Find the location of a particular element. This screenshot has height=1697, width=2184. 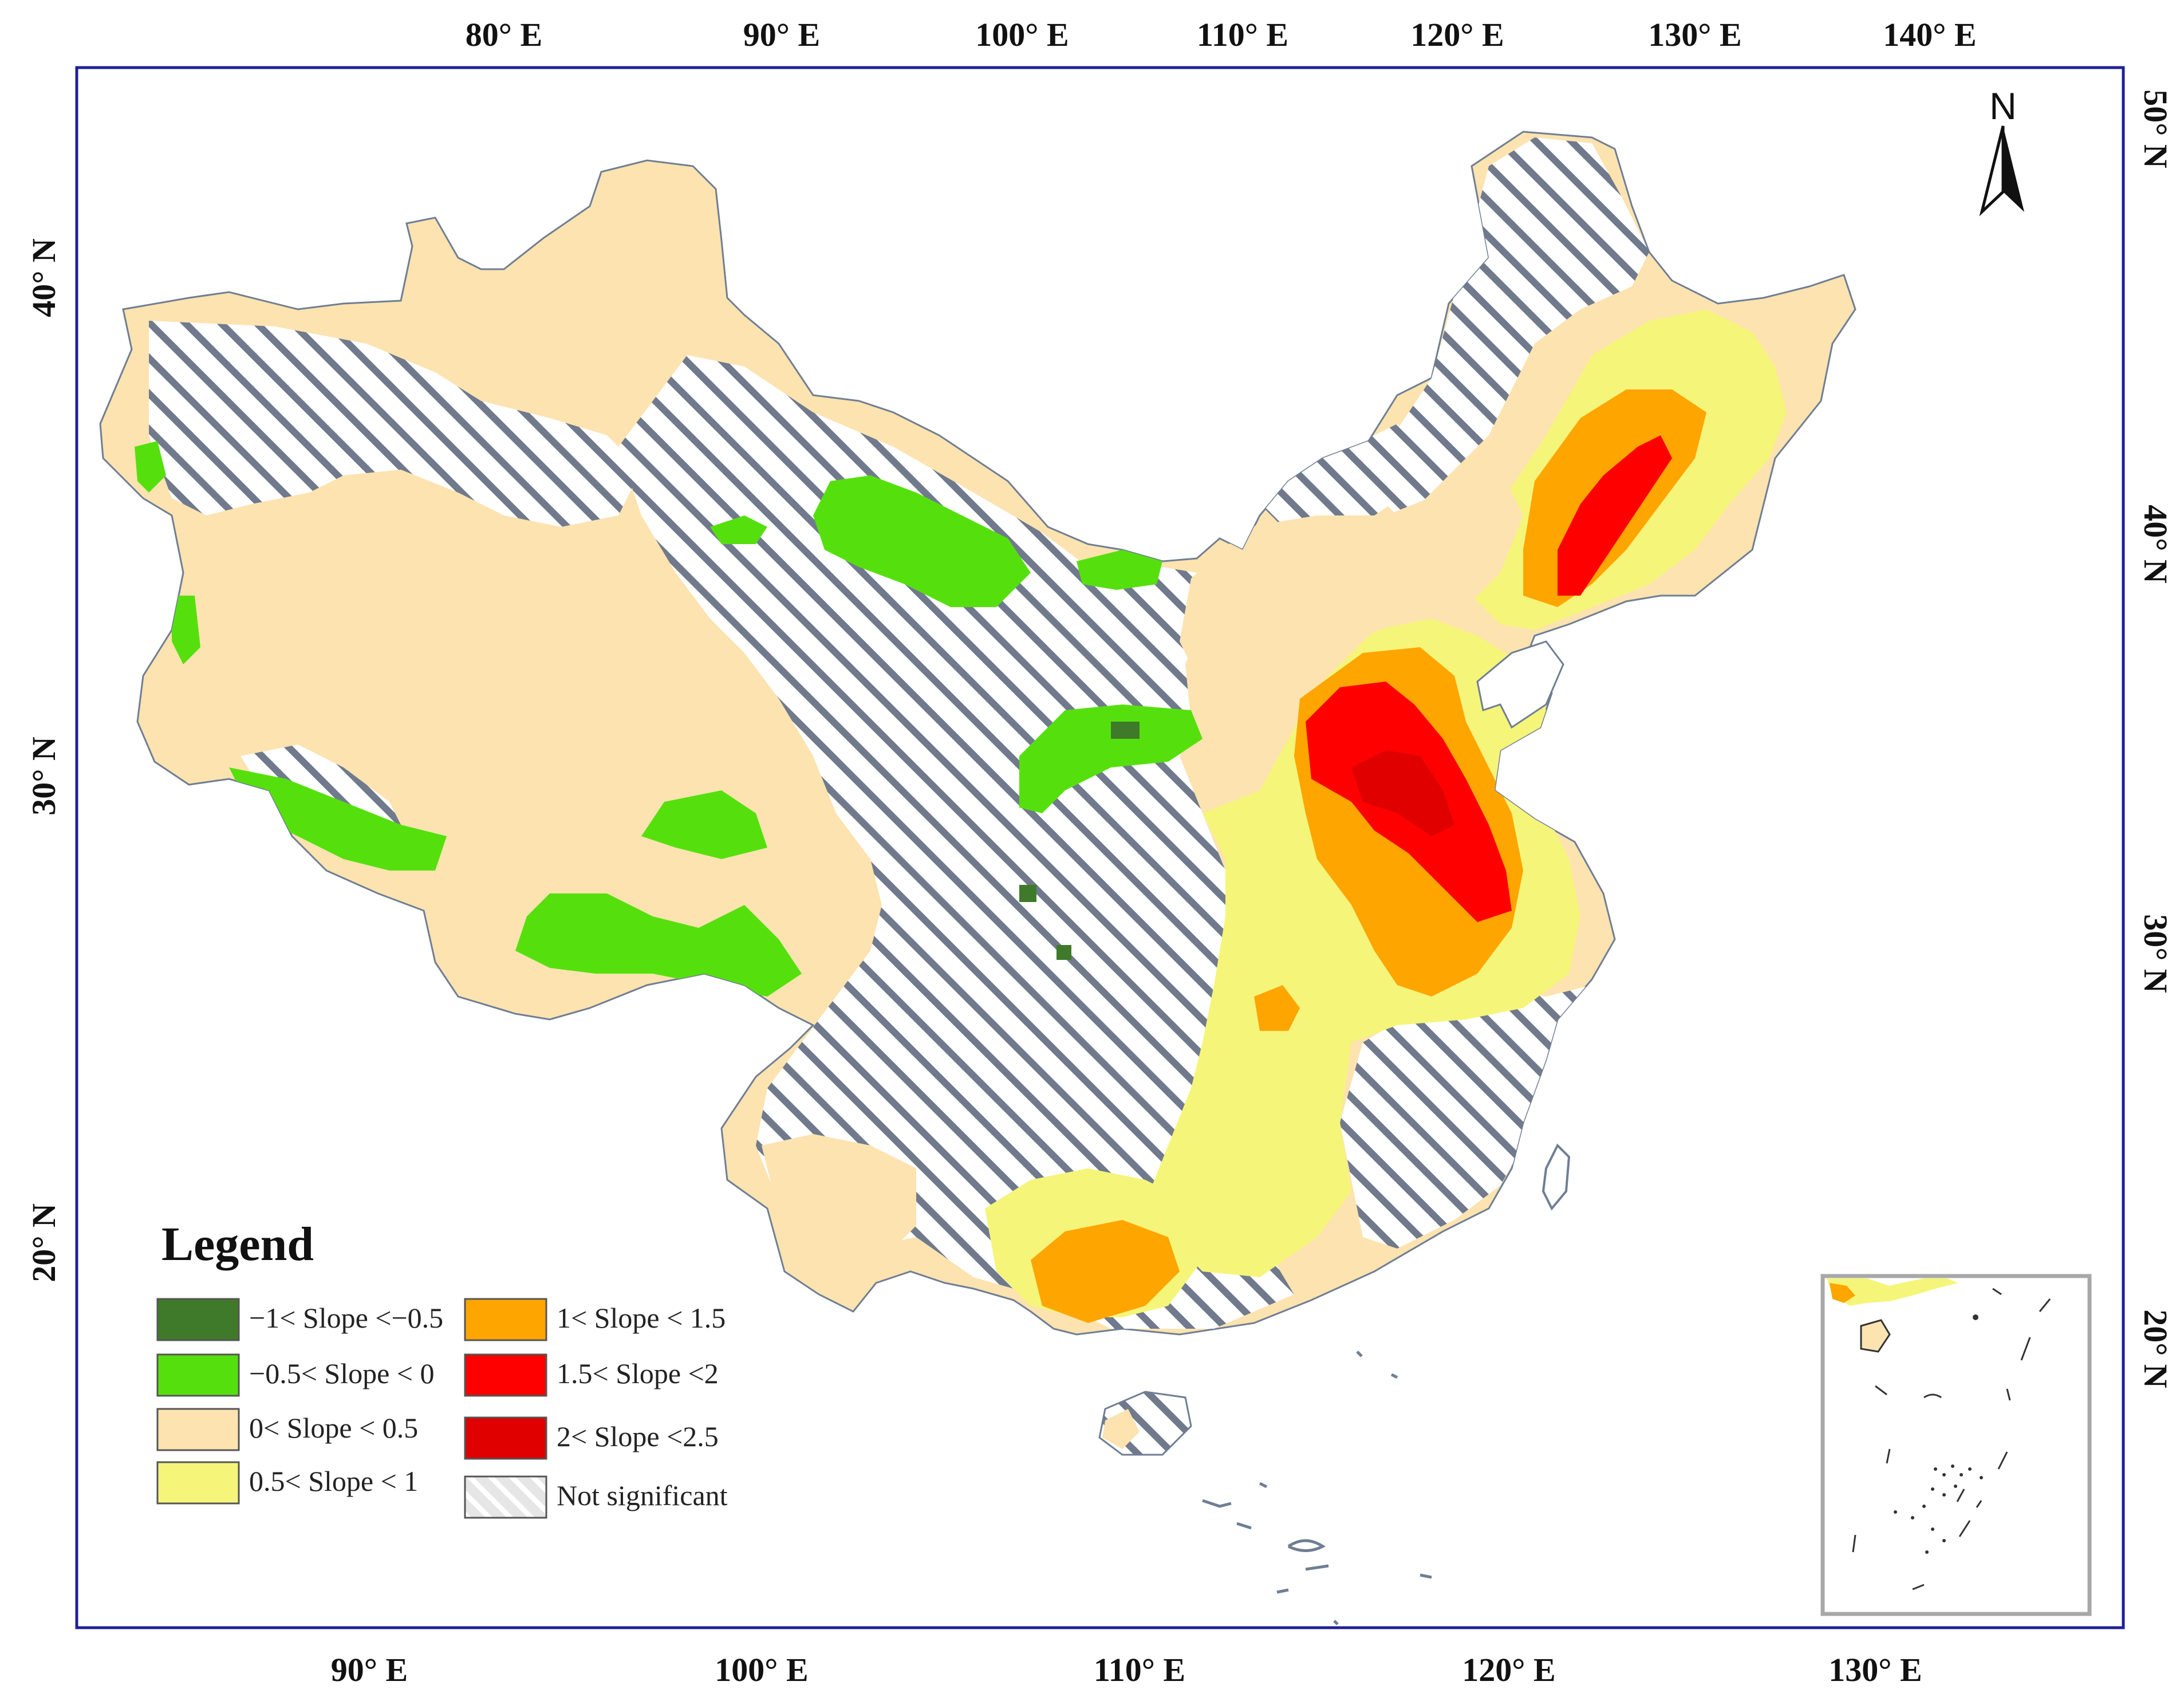

bottom-axis-label: 120° E is located at coordinates (1508, 1669).